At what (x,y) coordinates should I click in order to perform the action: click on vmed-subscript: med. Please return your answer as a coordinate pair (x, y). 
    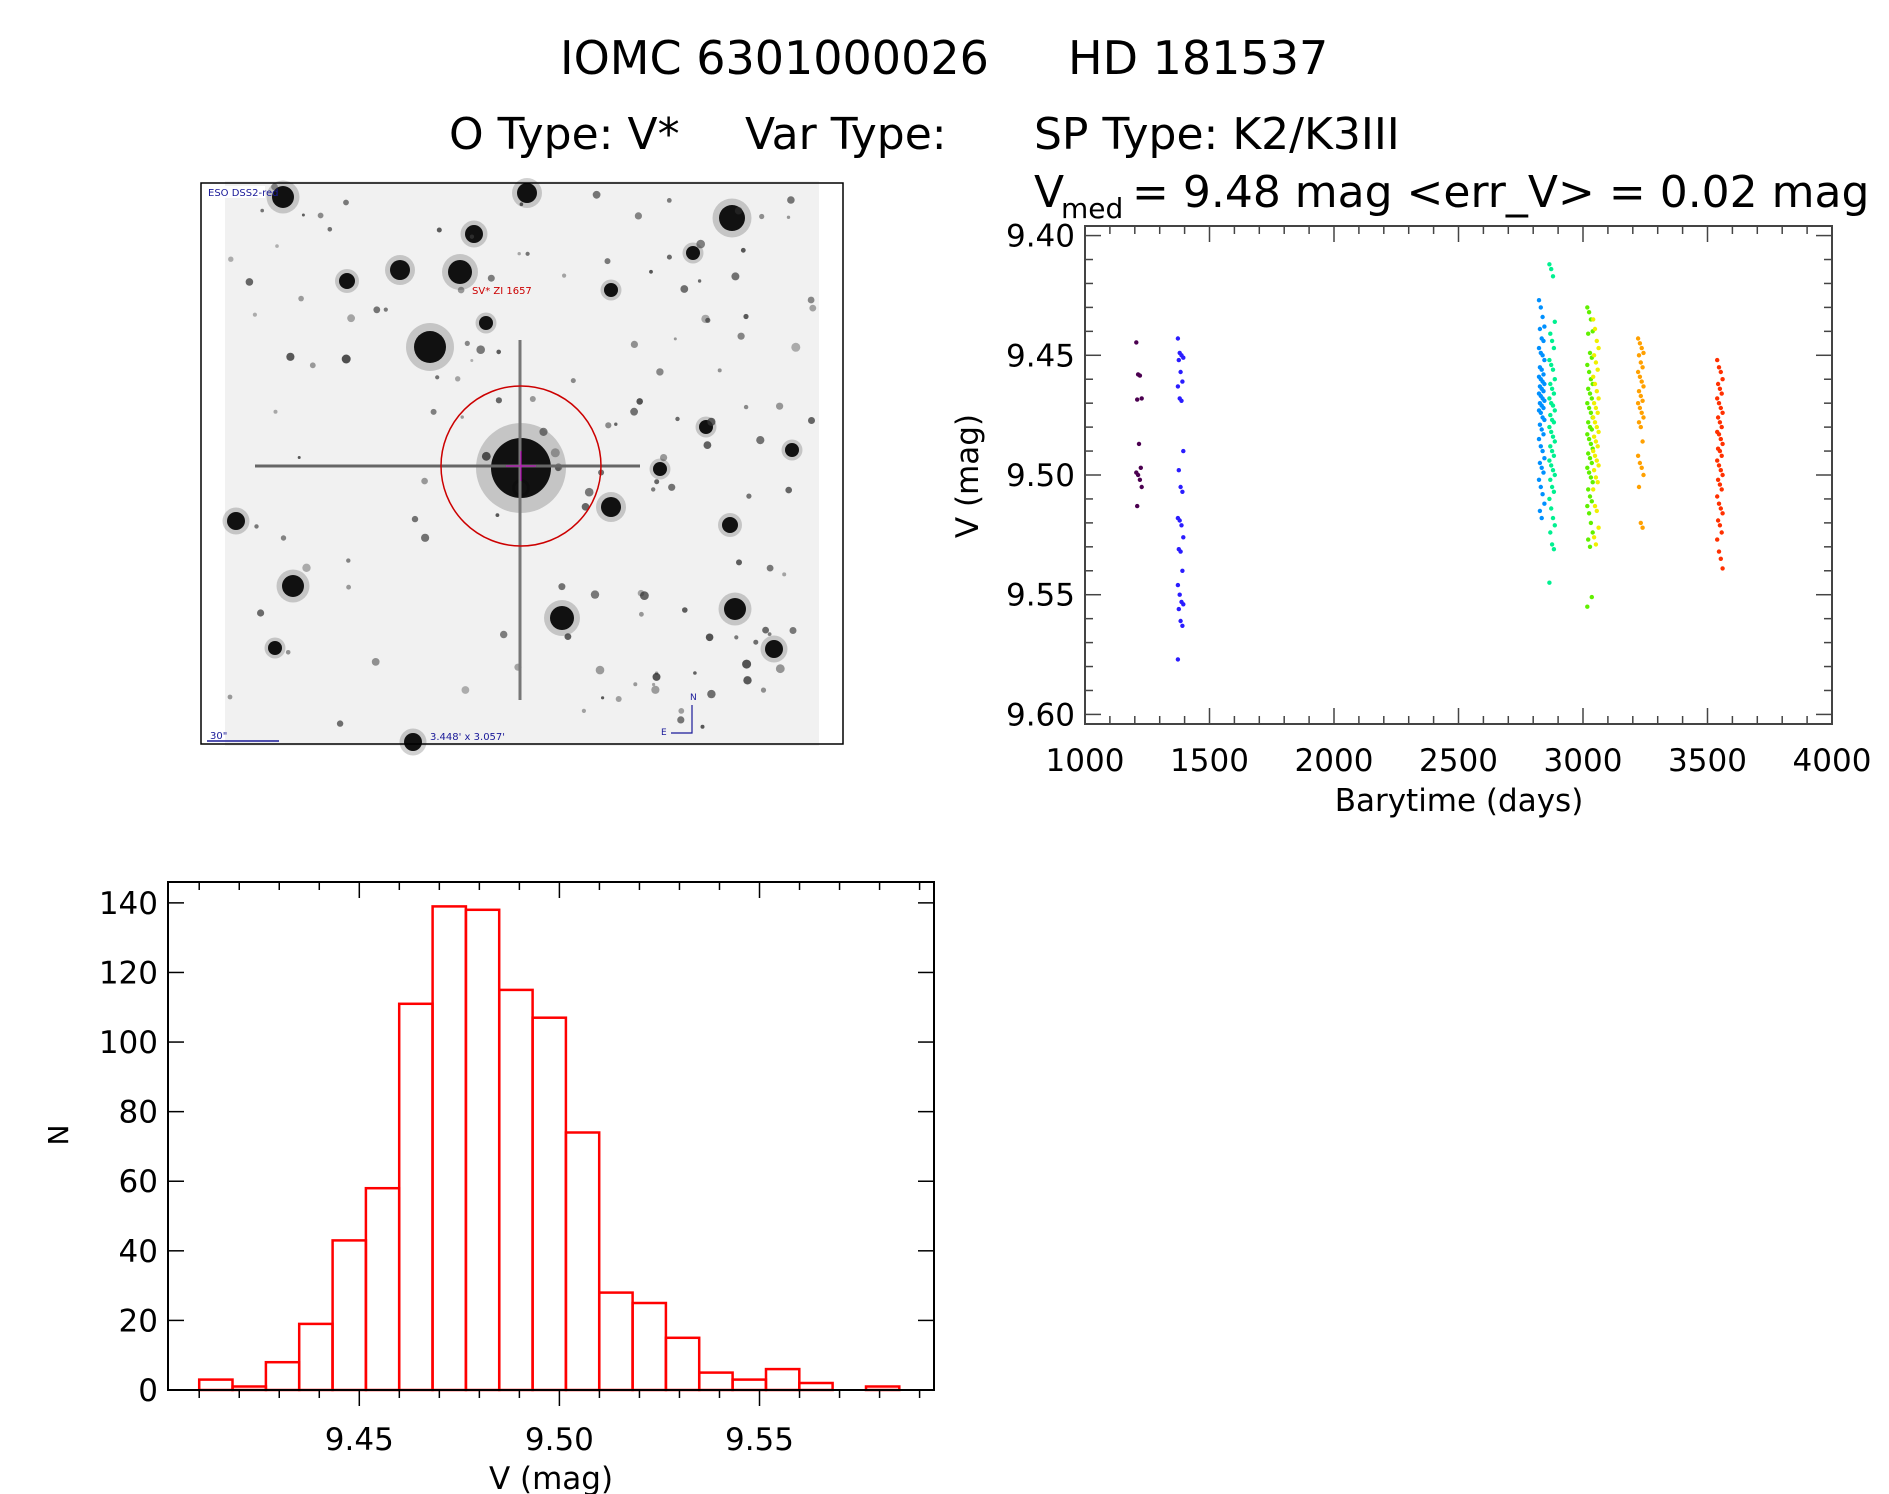
    Looking at the image, I should click on (1092, 208).